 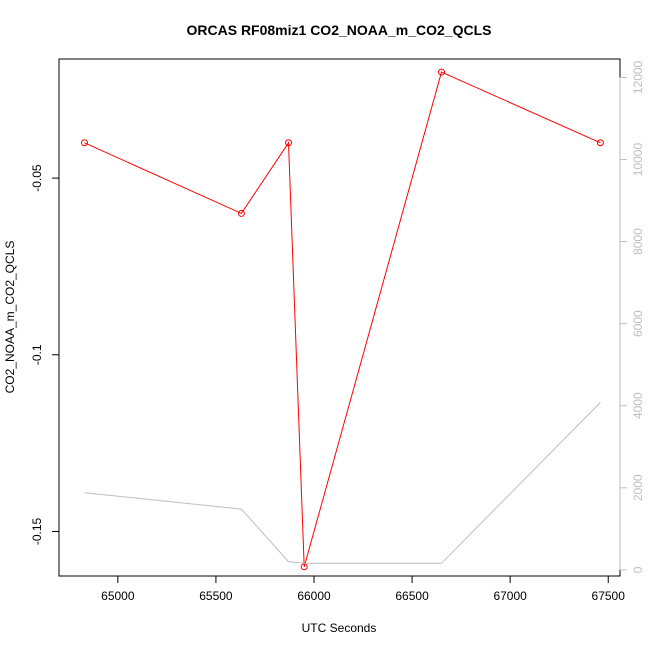 What do you see at coordinates (638, 569) in the screenshot?
I see `y2-tick-label: 0` at bounding box center [638, 569].